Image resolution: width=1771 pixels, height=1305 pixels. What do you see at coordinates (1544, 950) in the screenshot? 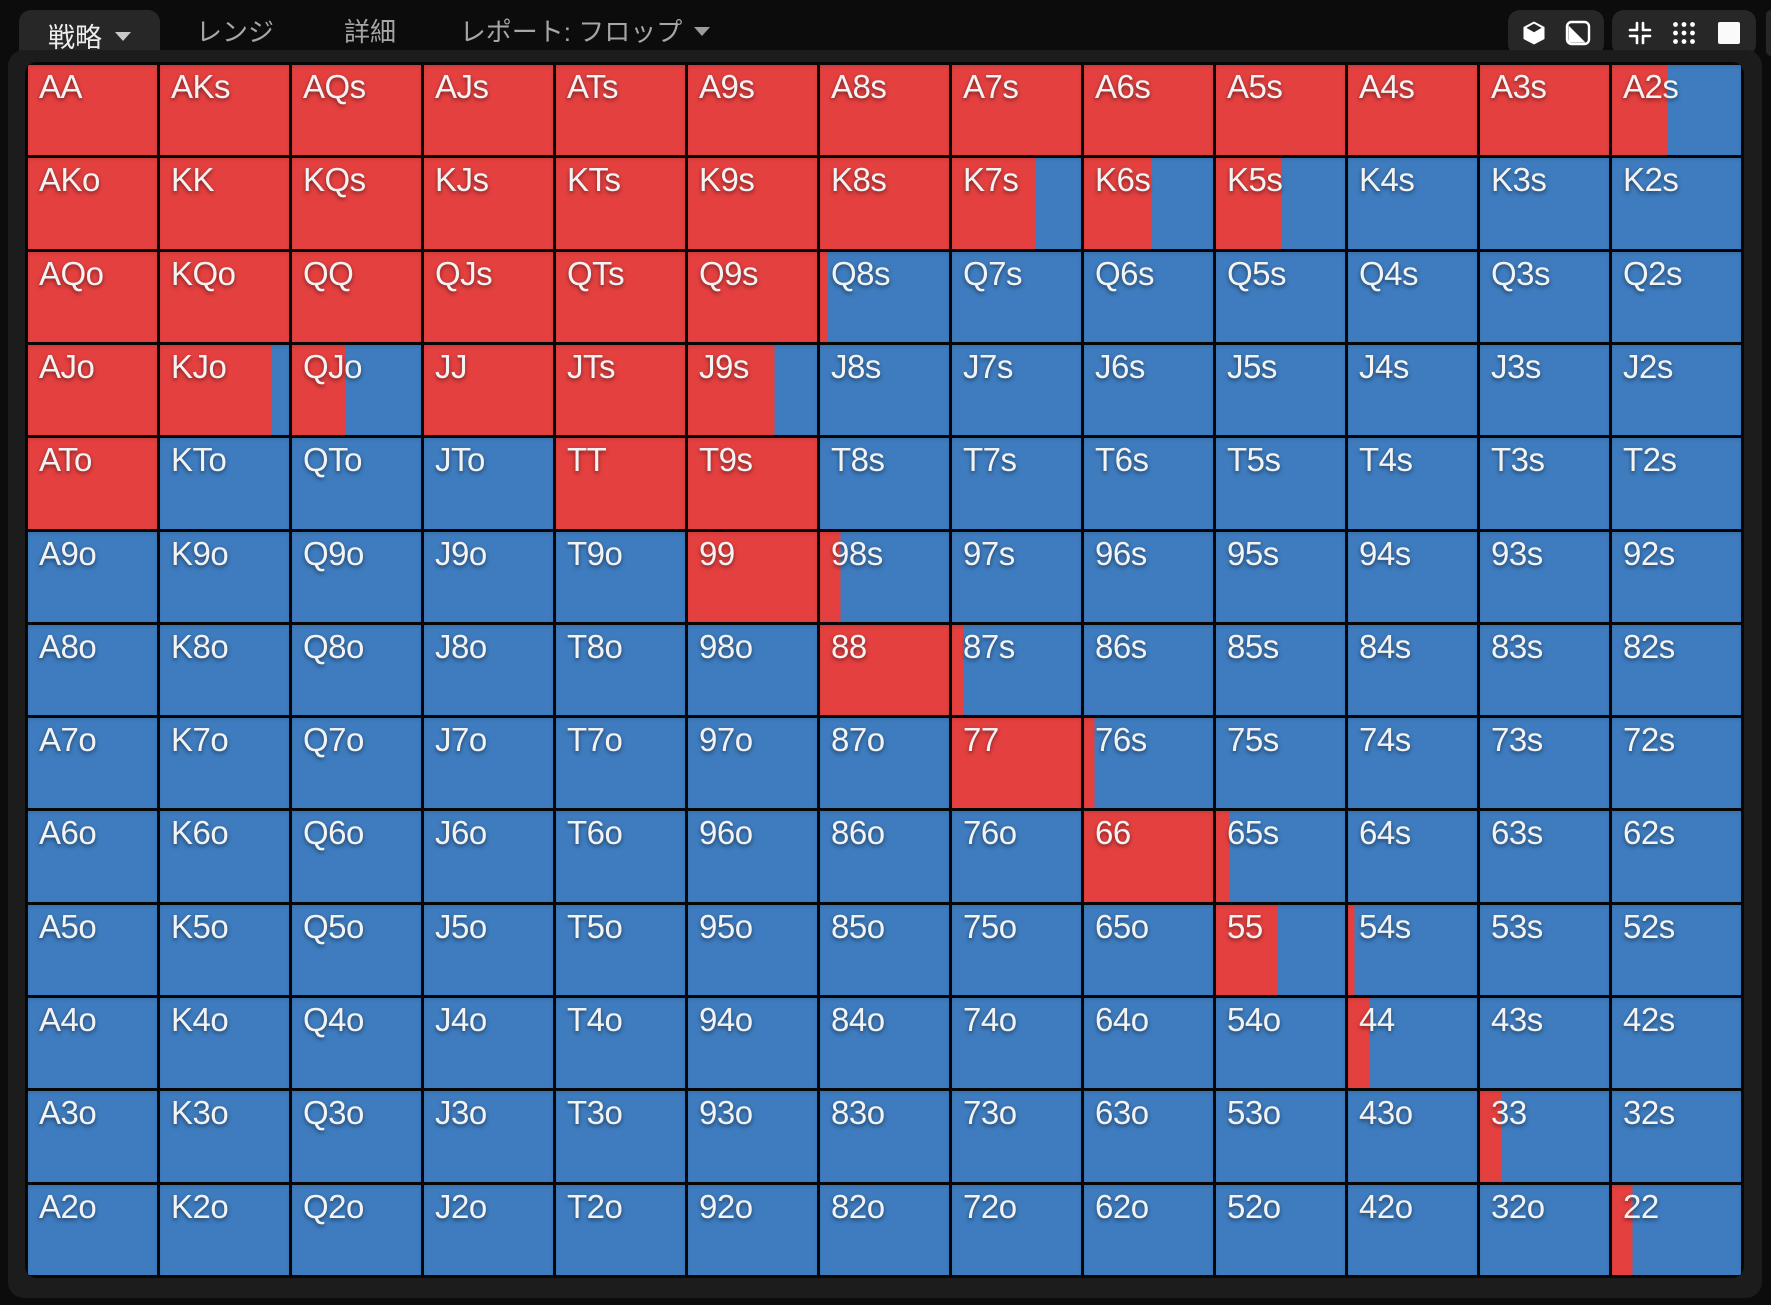
I see `hand-cell-53s: 53s` at bounding box center [1544, 950].